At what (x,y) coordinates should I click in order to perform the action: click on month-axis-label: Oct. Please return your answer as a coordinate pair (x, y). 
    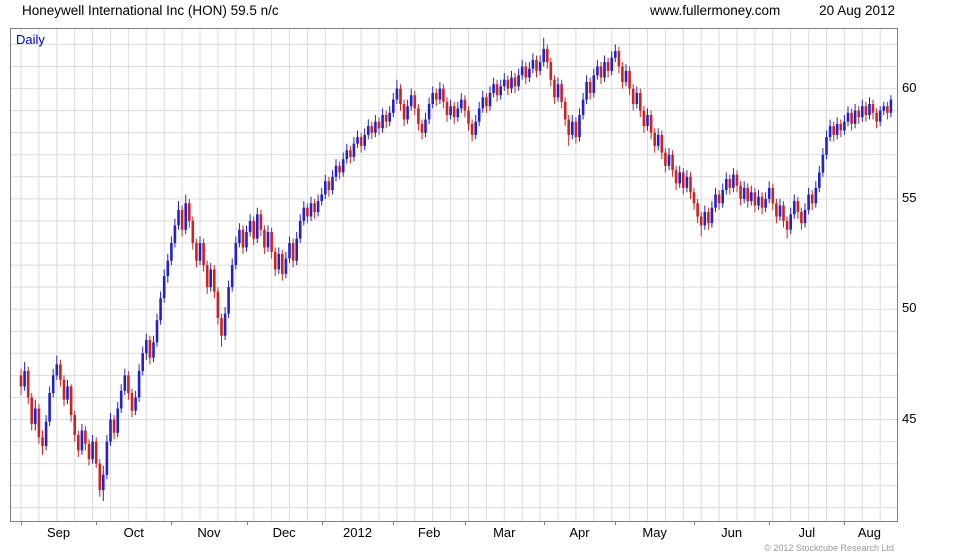
    Looking at the image, I should click on (133, 532).